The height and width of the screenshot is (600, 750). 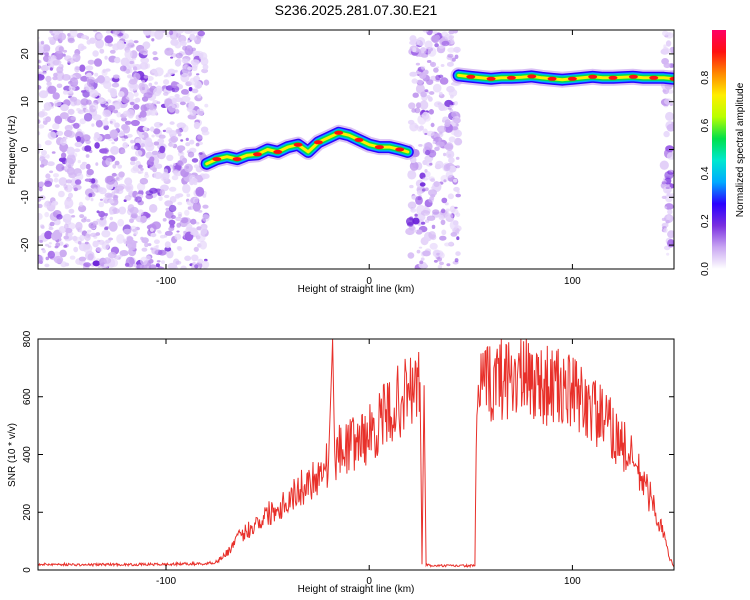 What do you see at coordinates (257, 154) in the screenshot?
I see `signal-track-1-peak` at bounding box center [257, 154].